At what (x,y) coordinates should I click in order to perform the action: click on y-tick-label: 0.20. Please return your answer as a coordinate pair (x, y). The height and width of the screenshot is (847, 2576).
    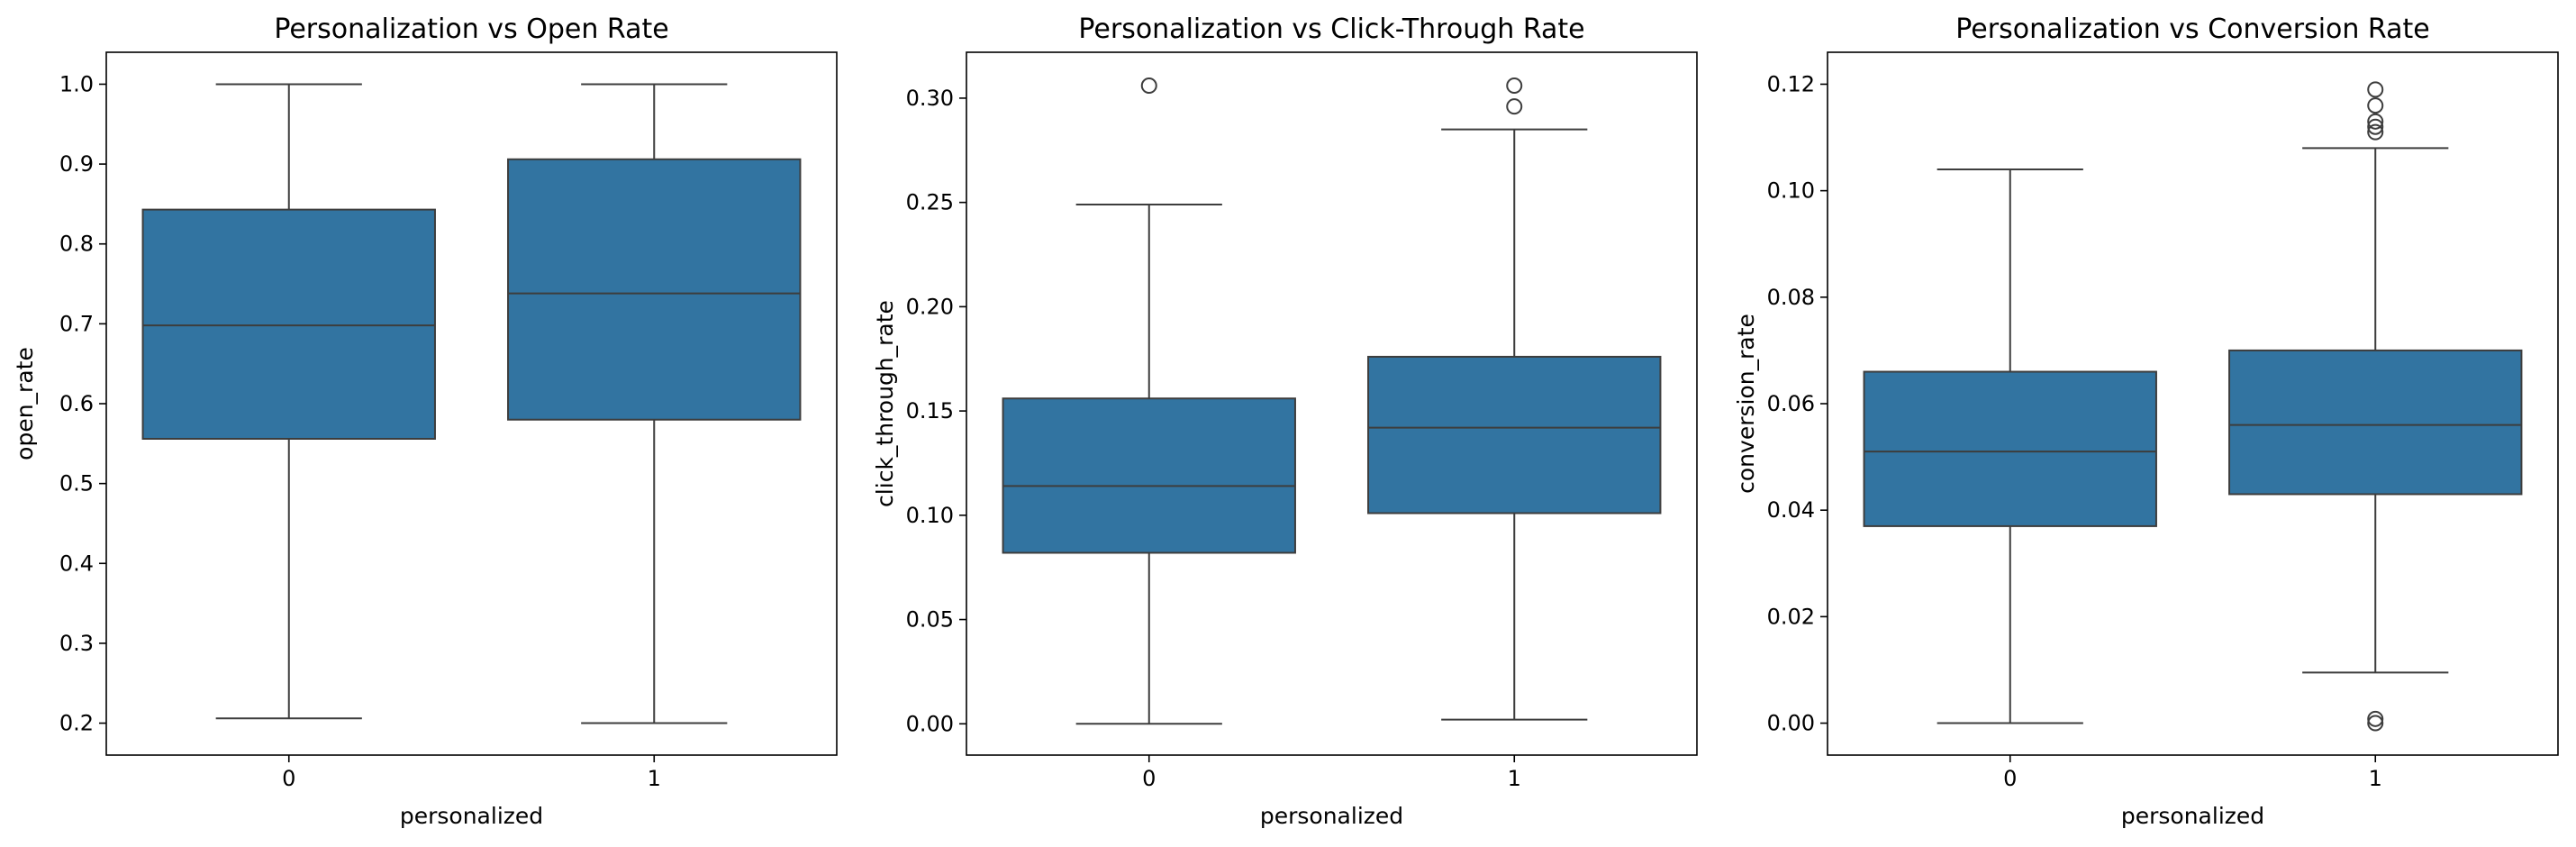
    Looking at the image, I should click on (930, 307).